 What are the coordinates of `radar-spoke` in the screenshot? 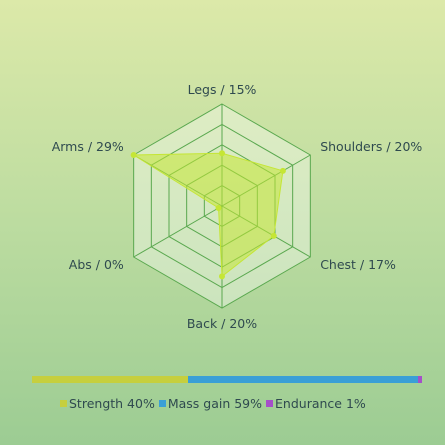 It's located at (178, 231).